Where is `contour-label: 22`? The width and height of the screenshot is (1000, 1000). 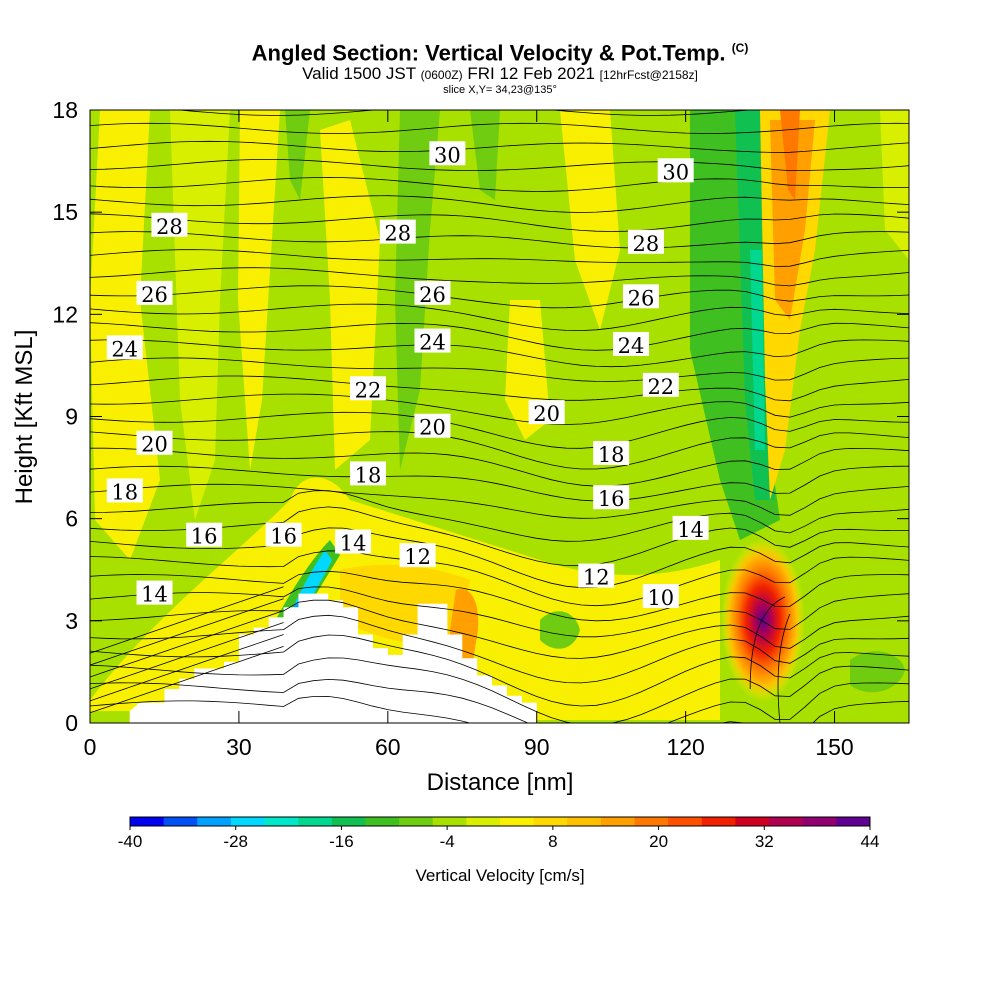 contour-label: 22 is located at coordinates (660, 385).